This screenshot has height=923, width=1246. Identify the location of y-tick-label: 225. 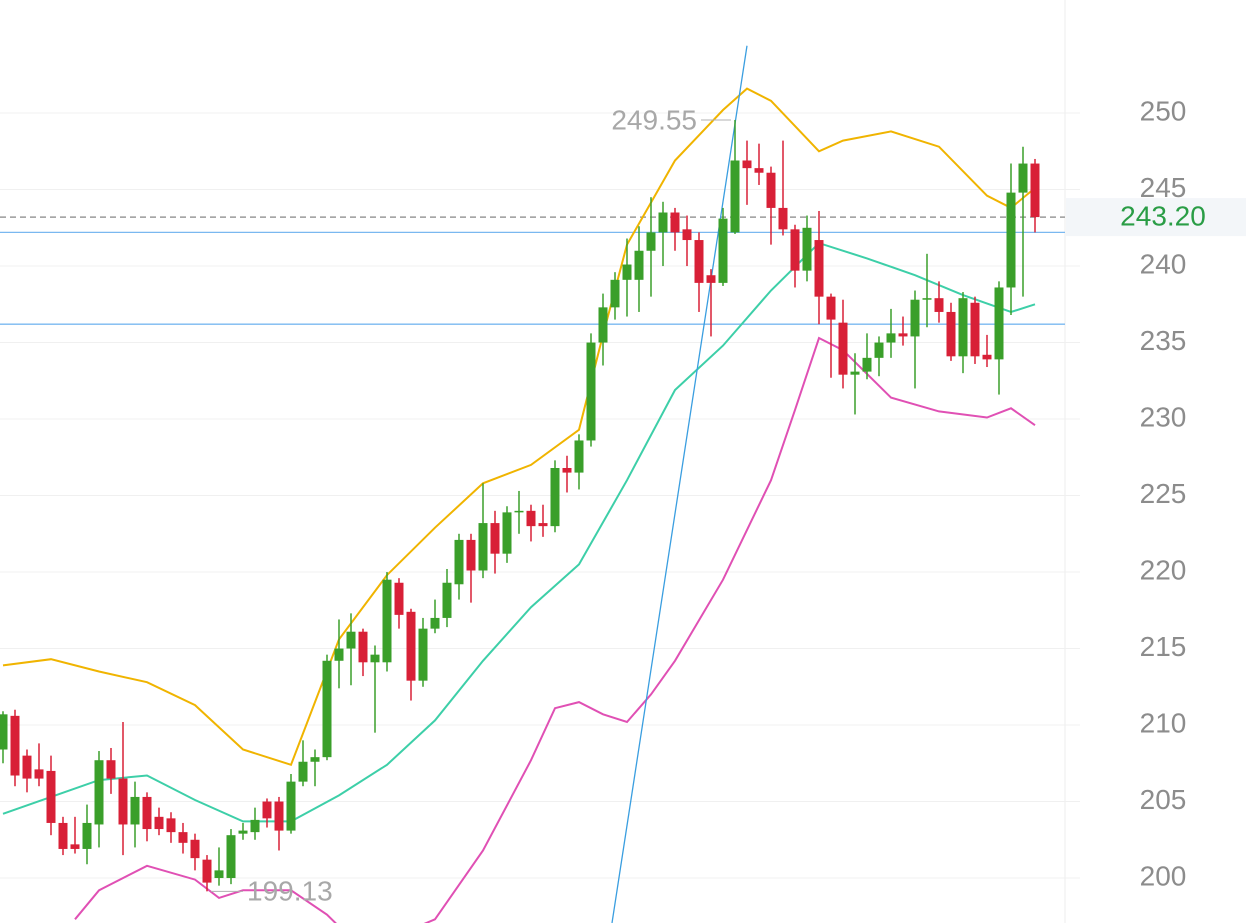
(1163, 493).